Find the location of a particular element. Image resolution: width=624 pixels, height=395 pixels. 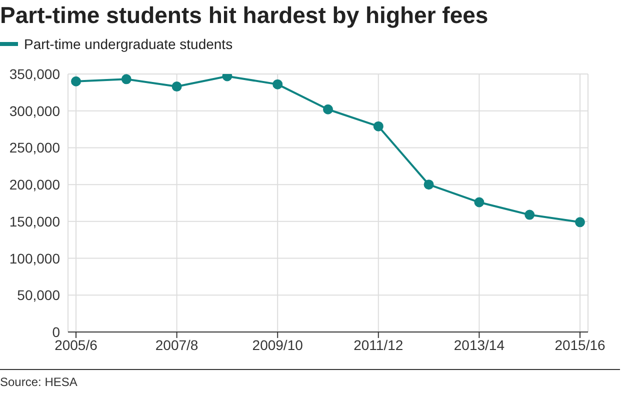

x-tick-label: 2013/14 is located at coordinates (479, 344).